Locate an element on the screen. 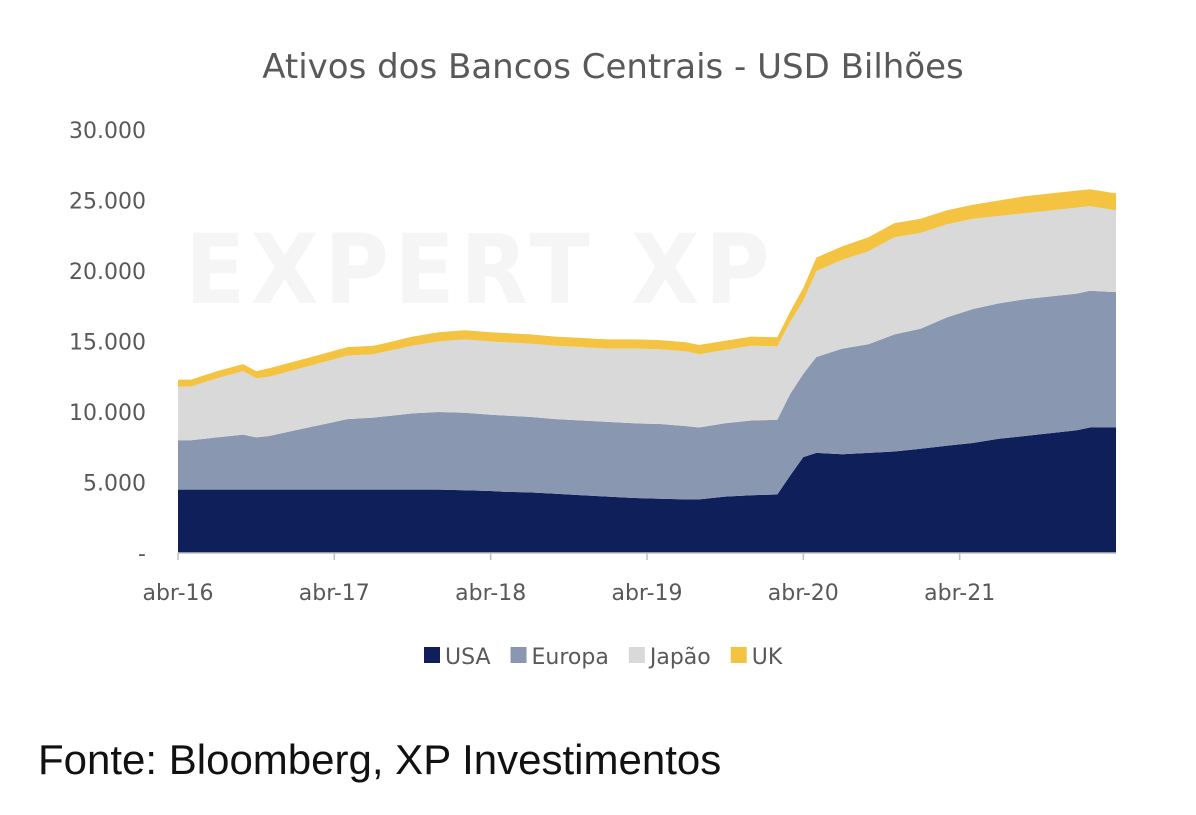  y-tick-label: 20.000 is located at coordinates (107, 272).